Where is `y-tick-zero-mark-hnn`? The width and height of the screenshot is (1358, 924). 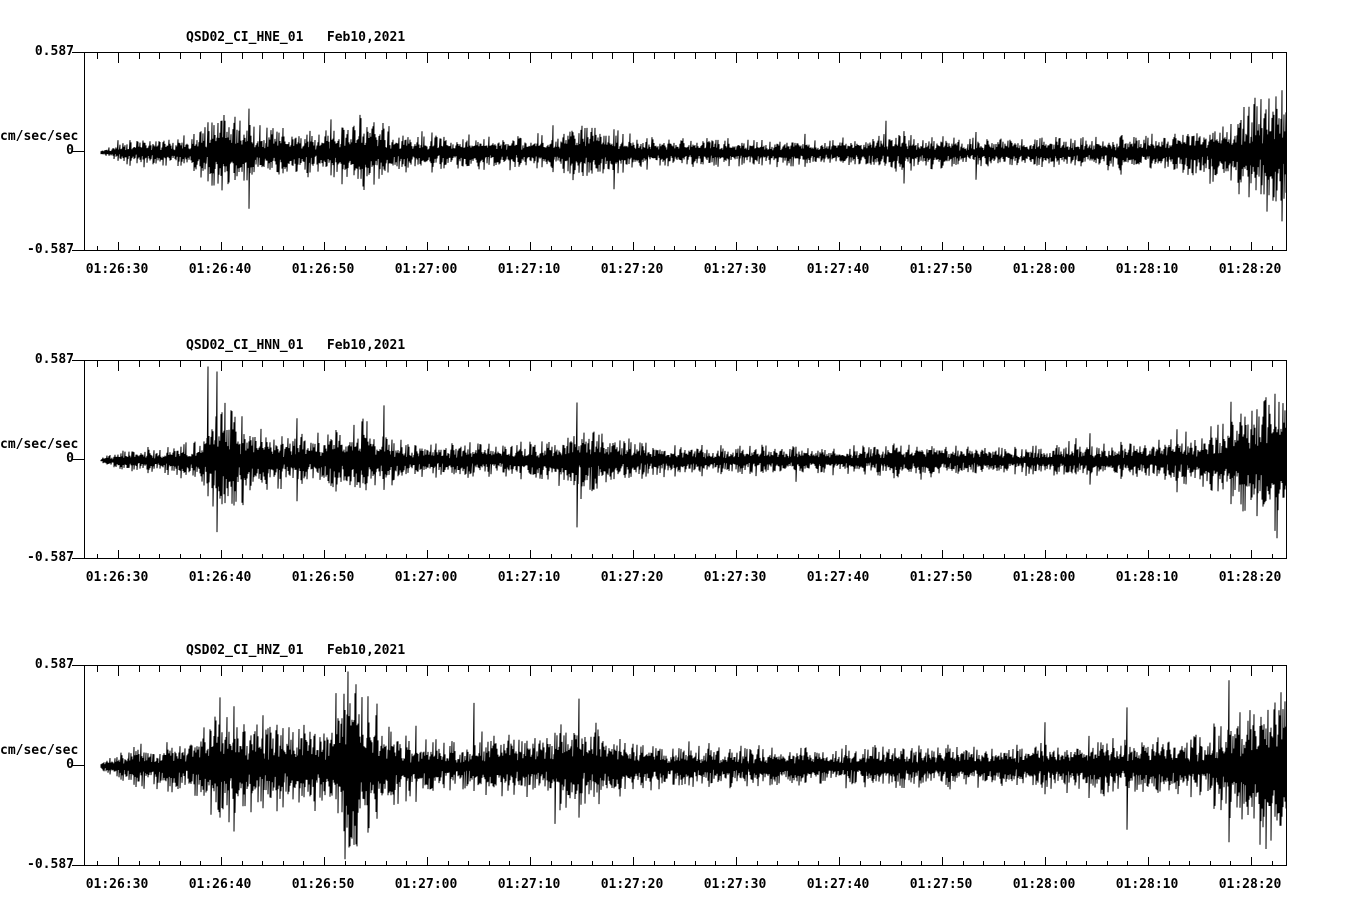 y-tick-zero-mark-hnn is located at coordinates (78, 459).